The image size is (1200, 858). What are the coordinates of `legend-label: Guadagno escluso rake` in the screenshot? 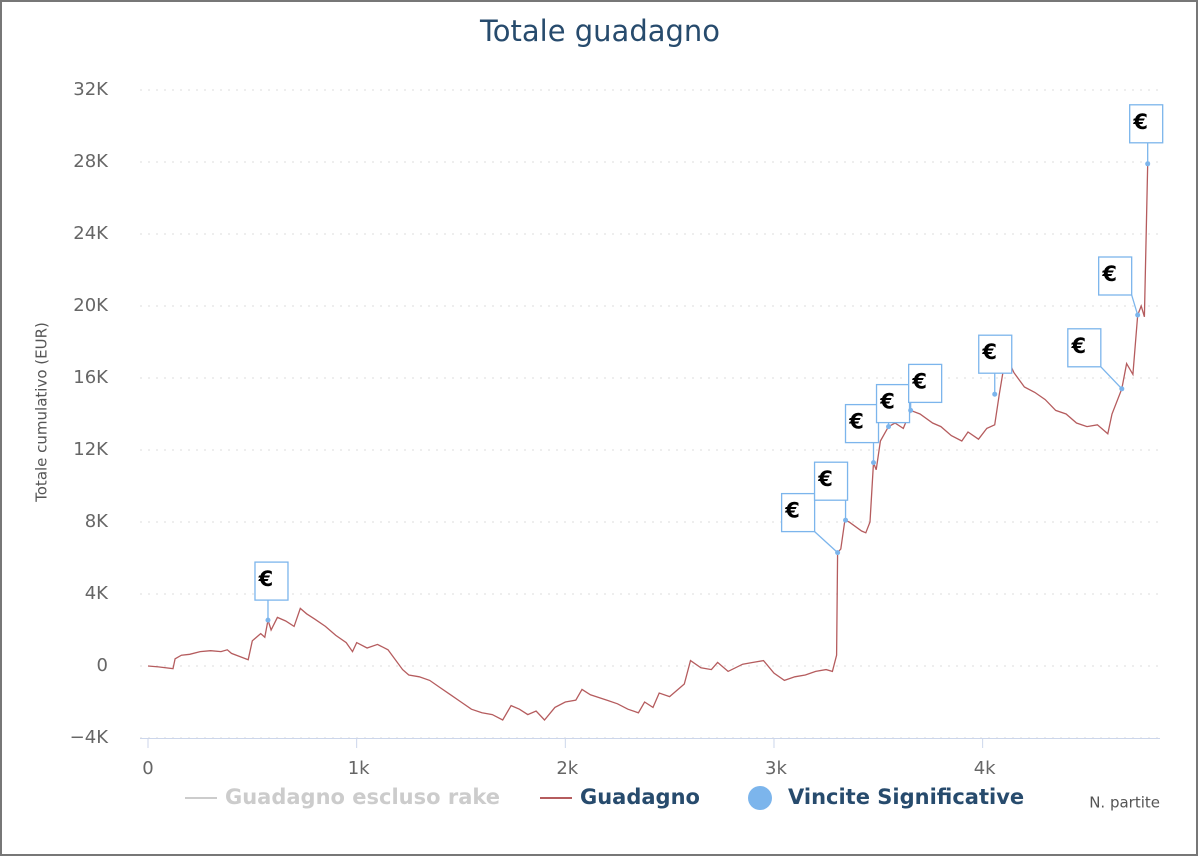 It's located at (362, 797).